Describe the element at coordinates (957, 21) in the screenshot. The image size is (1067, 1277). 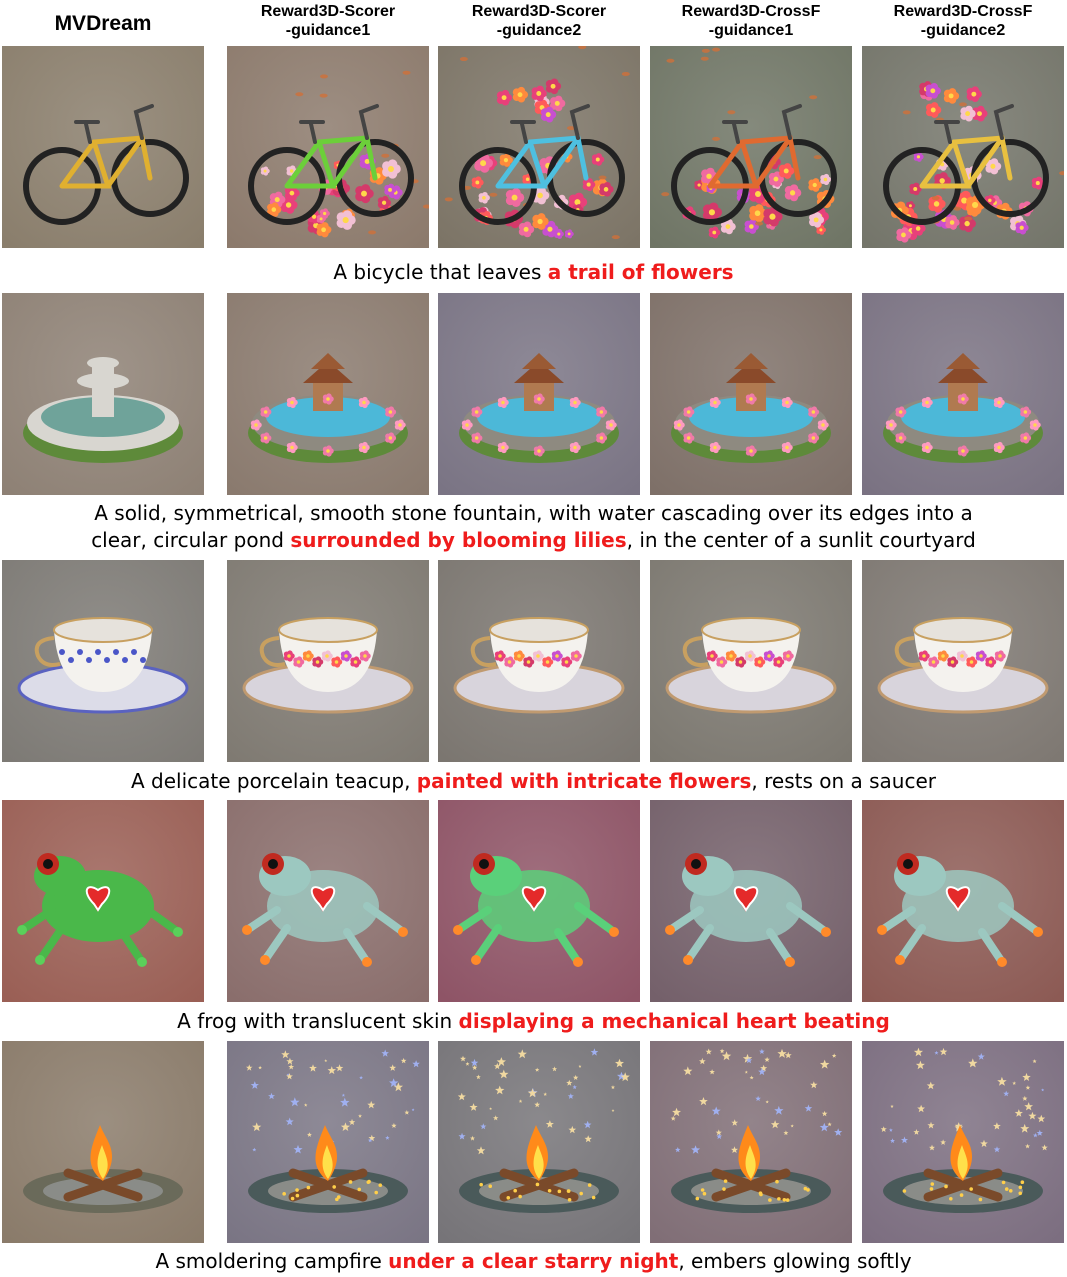
I see `column-header-5: Reward3D-CrossF -guidance2` at that location.